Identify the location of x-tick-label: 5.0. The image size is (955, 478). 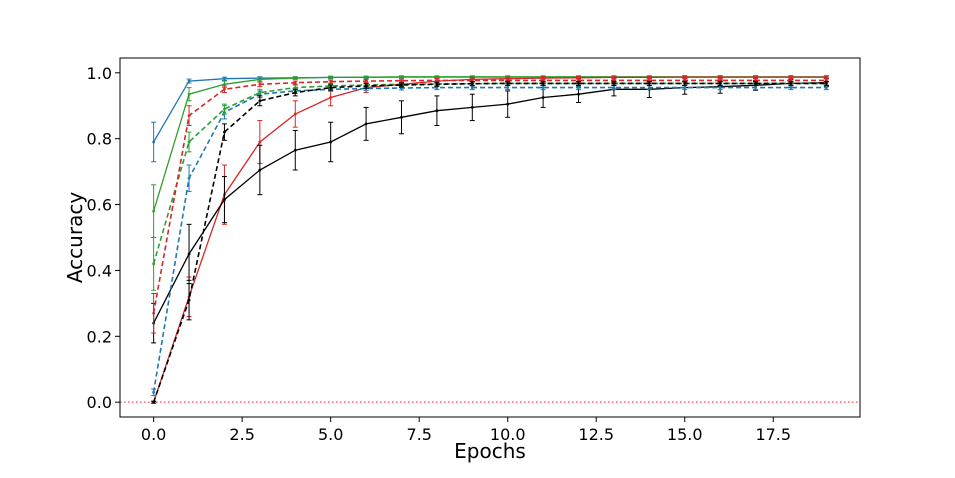
(330, 434).